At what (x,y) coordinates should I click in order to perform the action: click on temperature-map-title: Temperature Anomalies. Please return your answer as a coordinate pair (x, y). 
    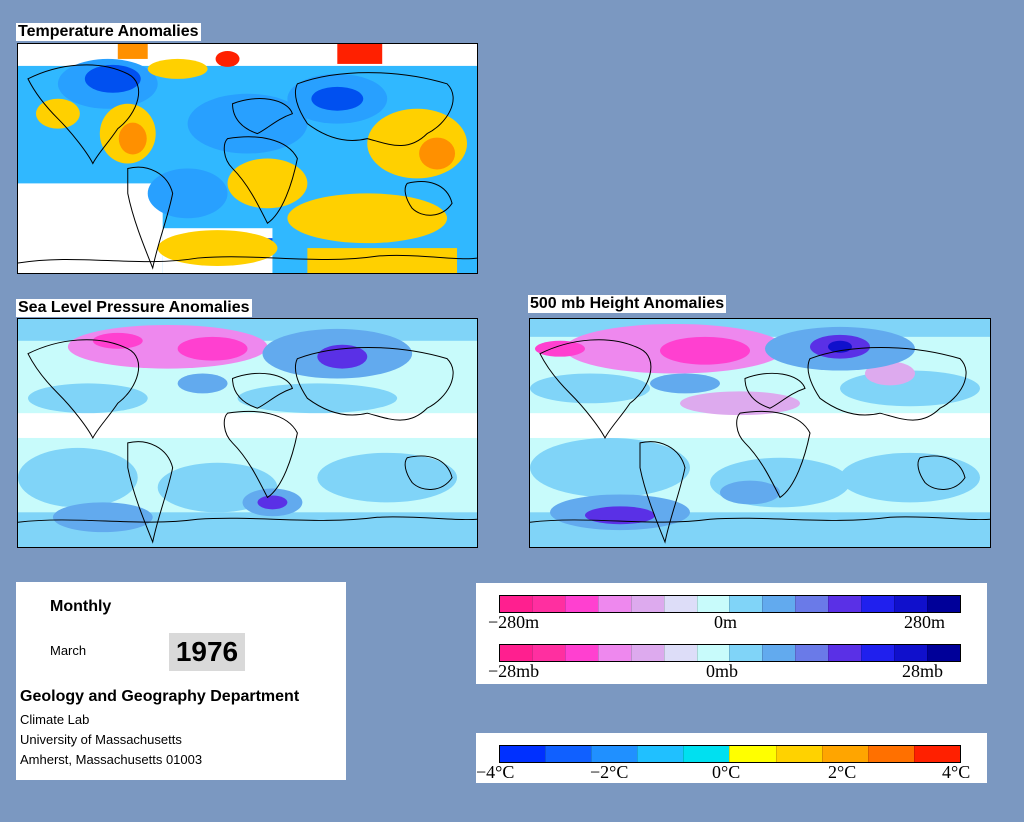
    Looking at the image, I should click on (108, 32).